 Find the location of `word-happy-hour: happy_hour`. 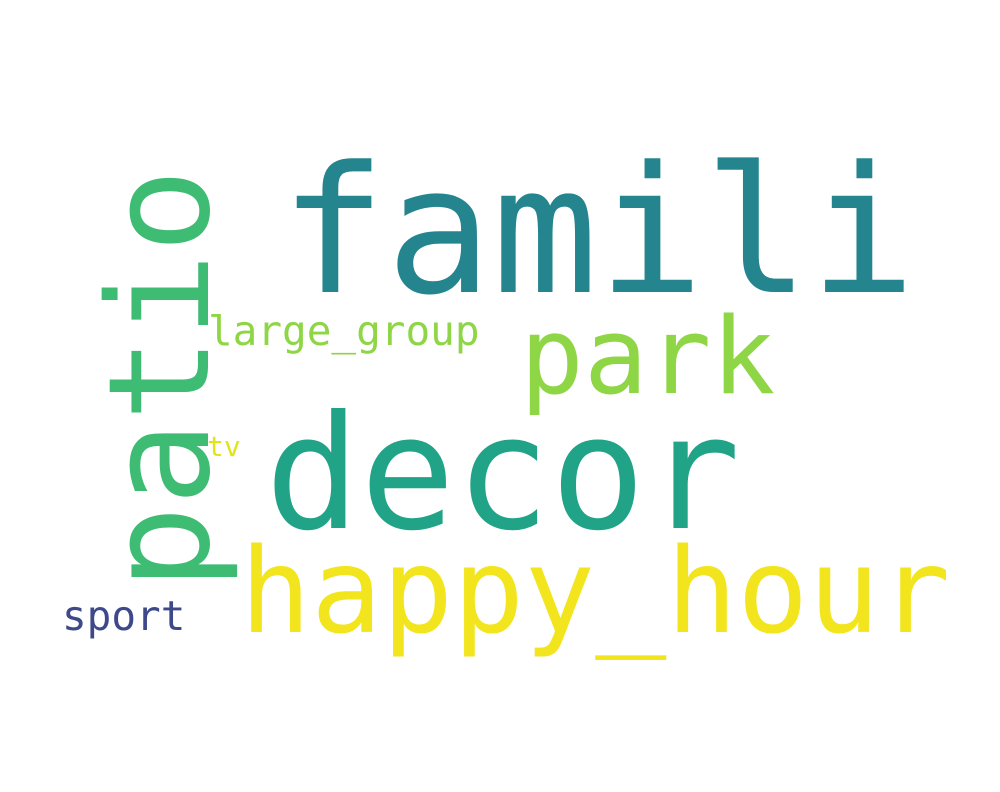

word-happy-hour: happy_hour is located at coordinates (595, 591).